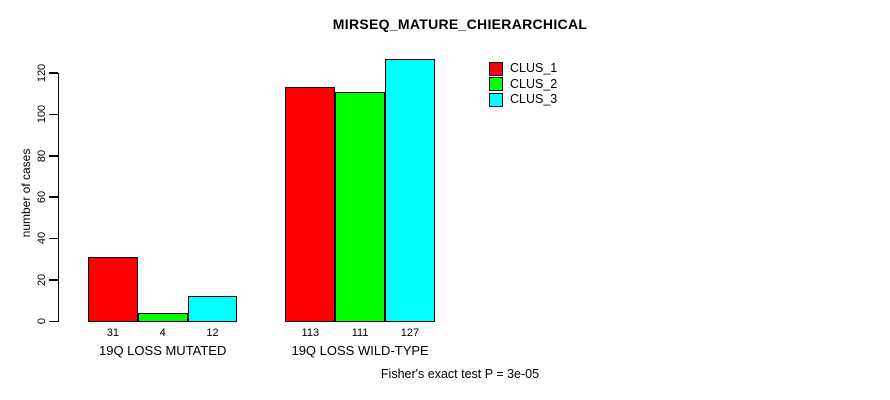  Describe the element at coordinates (42, 238) in the screenshot. I see `y-axis-tick-label: 40` at that location.